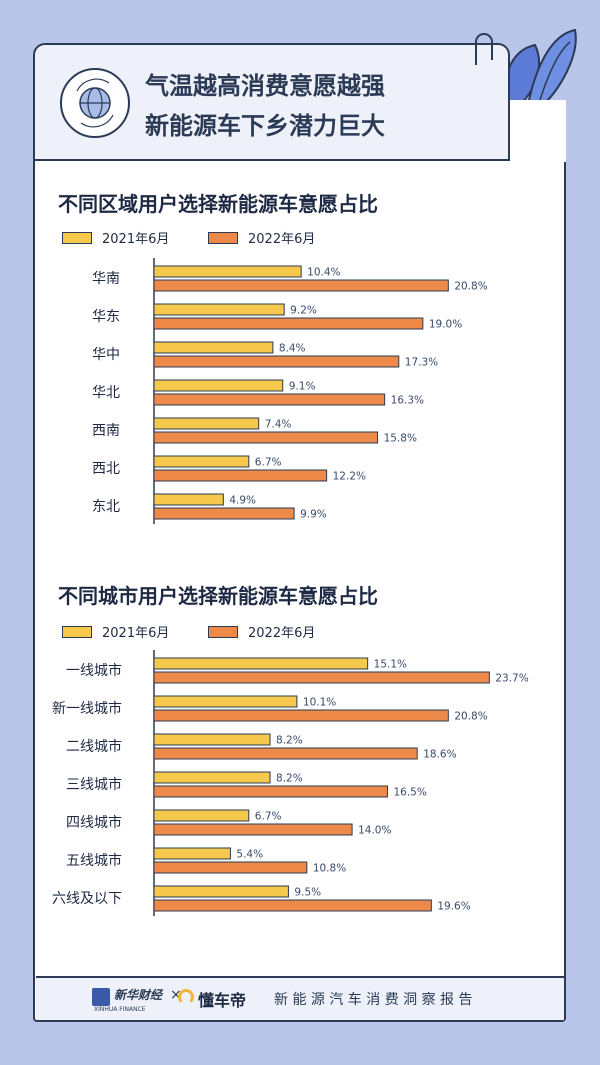 Image resolution: width=600 pixels, height=1065 pixels. Describe the element at coordinates (87, 899) in the screenshot. I see `category-label: 六线及以下` at that location.